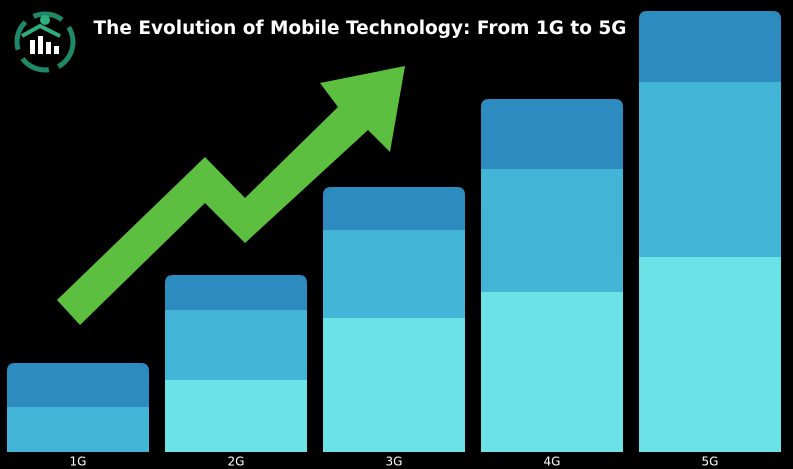 Image resolution: width=793 pixels, height=469 pixels. What do you see at coordinates (236, 462) in the screenshot?
I see `generation-label: 2G` at bounding box center [236, 462].